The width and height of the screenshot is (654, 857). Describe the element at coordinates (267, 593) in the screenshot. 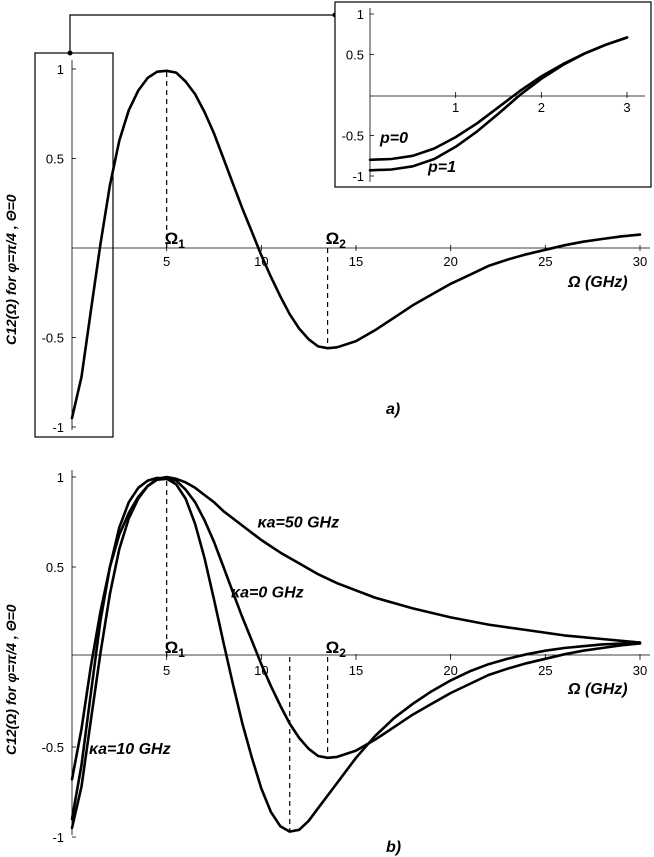

I see `series-label: κa=0 GHz` at that location.